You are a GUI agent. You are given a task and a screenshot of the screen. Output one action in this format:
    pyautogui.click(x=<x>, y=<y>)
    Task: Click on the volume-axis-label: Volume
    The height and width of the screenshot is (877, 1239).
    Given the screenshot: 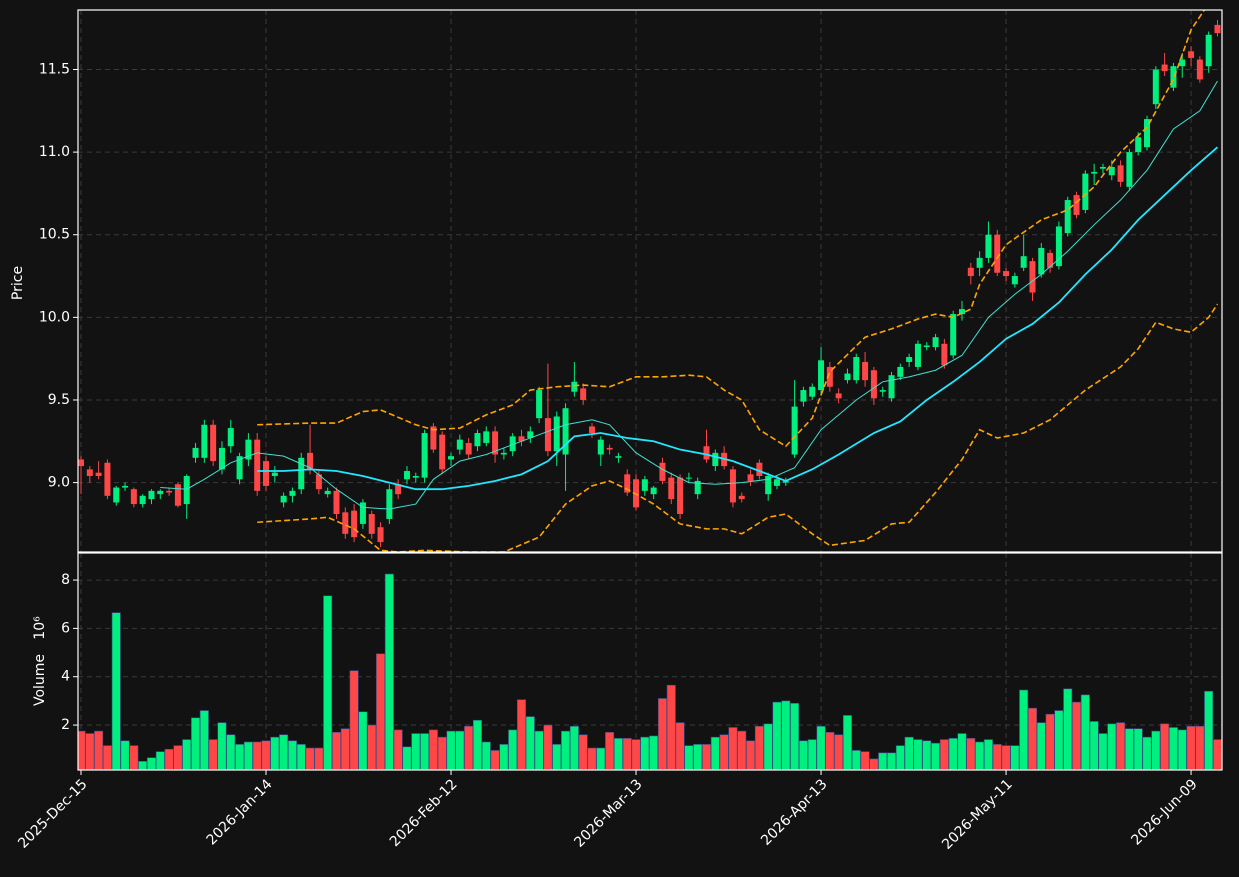 What is the action you would take?
    pyautogui.click(x=40, y=680)
    